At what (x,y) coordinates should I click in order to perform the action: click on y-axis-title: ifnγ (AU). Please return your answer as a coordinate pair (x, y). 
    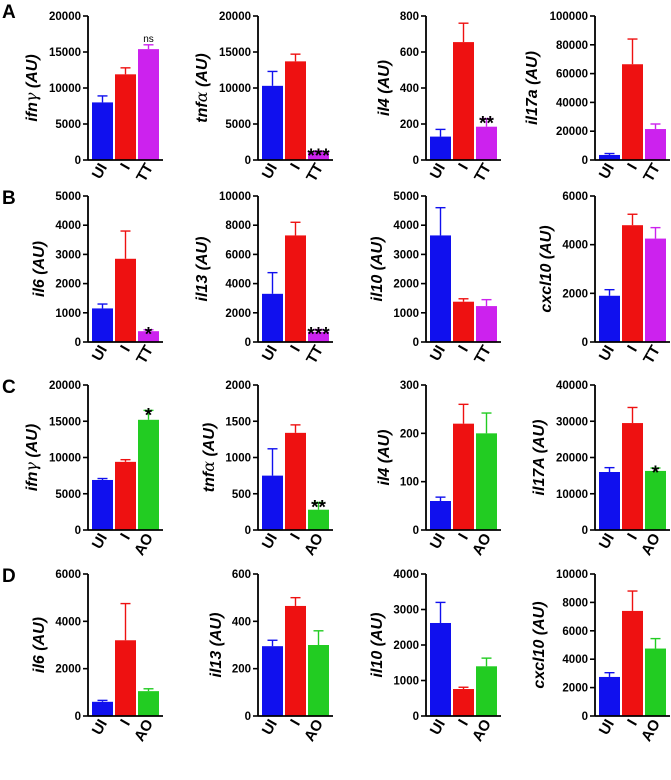
    Looking at the image, I should click on (31, 457).